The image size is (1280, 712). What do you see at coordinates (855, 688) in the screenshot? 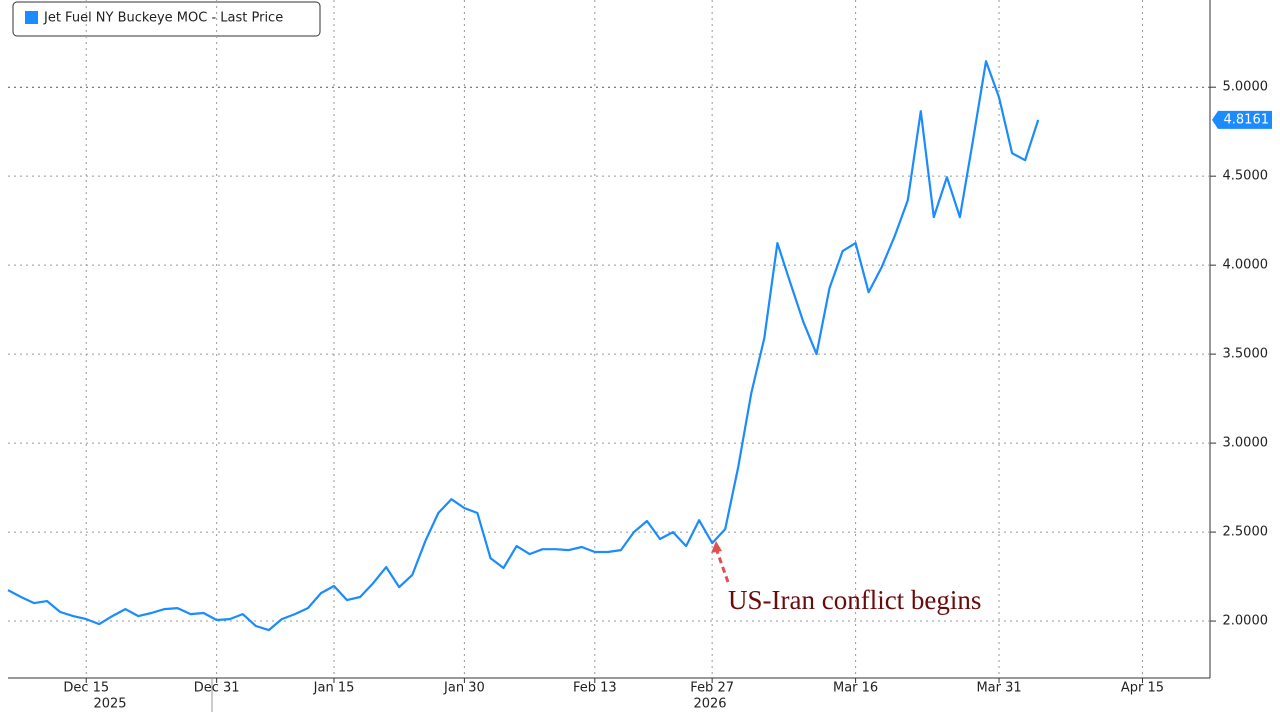
I see `x-tick-label: Mar 16` at bounding box center [855, 688].